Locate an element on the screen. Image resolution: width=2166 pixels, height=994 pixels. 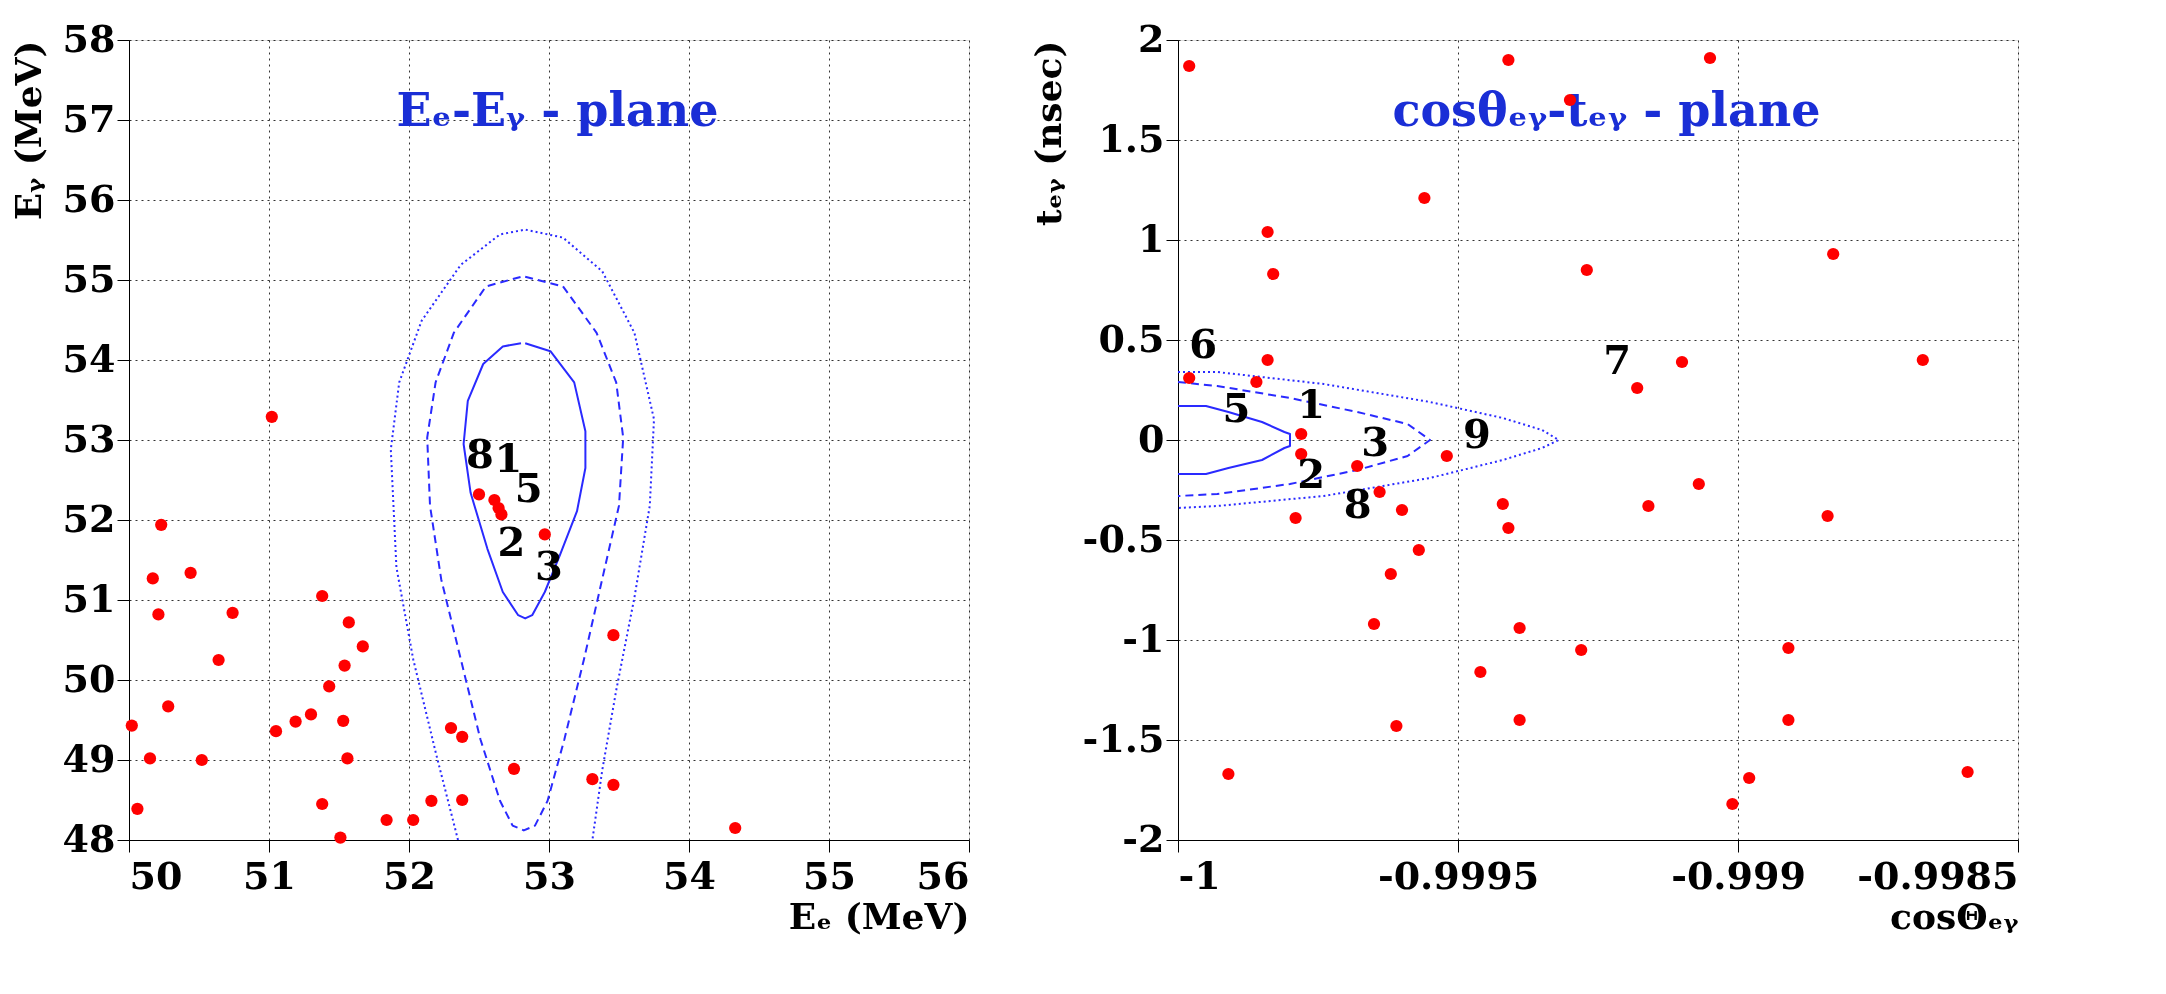
x-tick-label: 51 is located at coordinates (269, 875).